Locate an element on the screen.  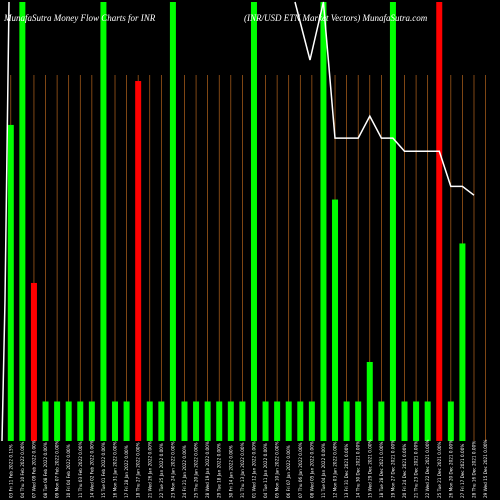
line-series is located at coordinates (384, 98).